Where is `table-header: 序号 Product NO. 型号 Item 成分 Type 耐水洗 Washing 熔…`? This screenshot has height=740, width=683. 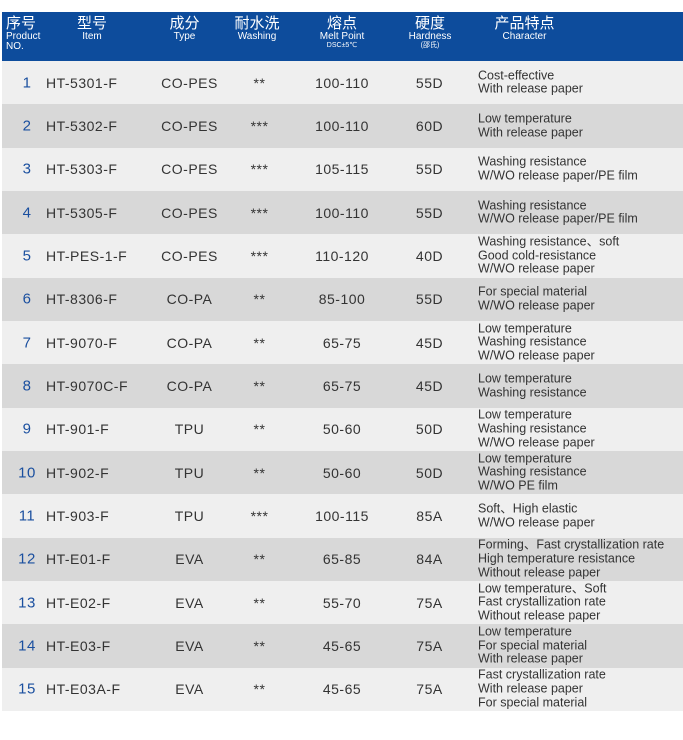
table-header: 序号 Product NO. 型号 Item 成分 Type 耐水洗 Washing 熔… is located at coordinates (342, 36).